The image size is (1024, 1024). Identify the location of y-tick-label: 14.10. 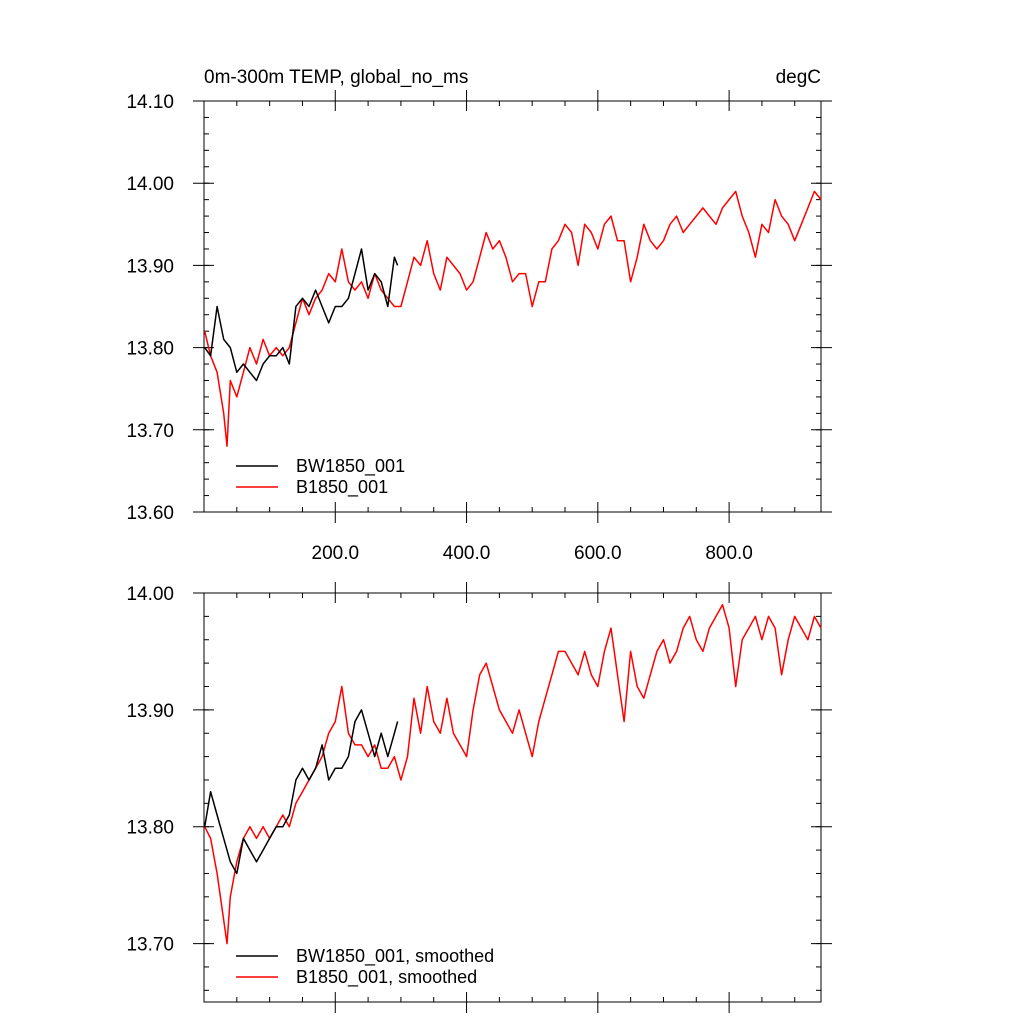
(150, 102).